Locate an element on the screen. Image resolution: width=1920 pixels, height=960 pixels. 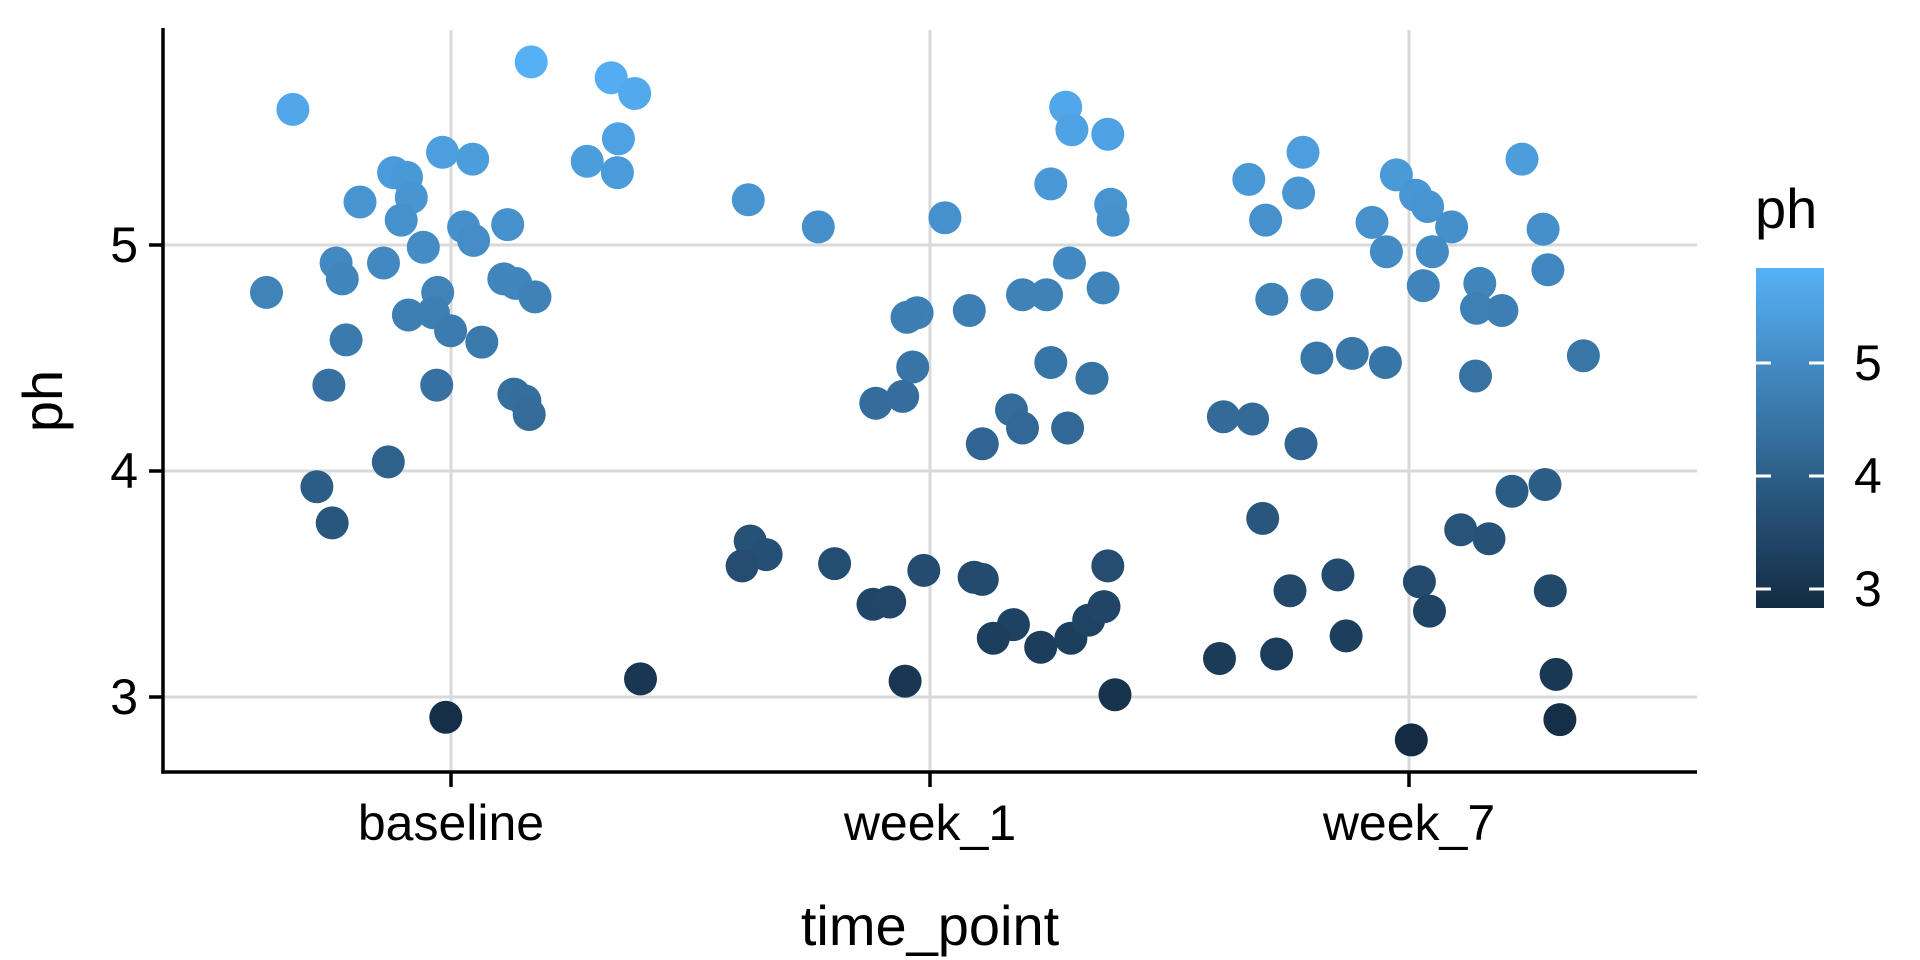
legend-label-3: 3 is located at coordinates (1868, 589).